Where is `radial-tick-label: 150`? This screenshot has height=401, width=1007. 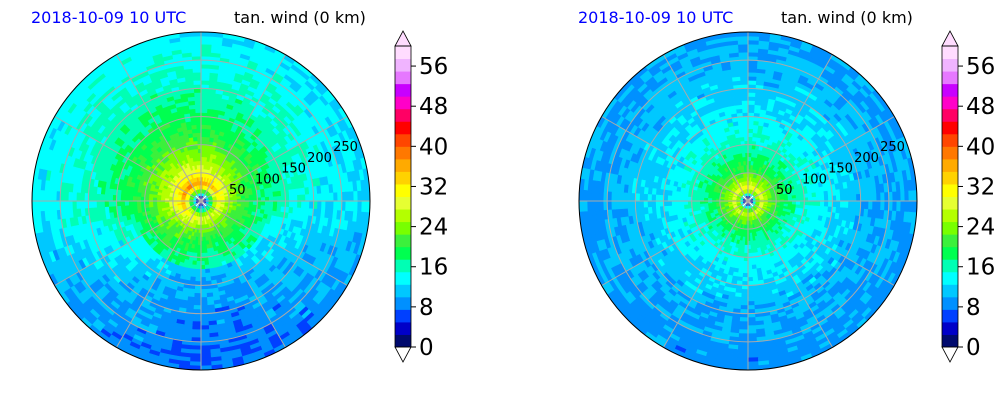
radial-tick-label: 150 is located at coordinates (293, 169).